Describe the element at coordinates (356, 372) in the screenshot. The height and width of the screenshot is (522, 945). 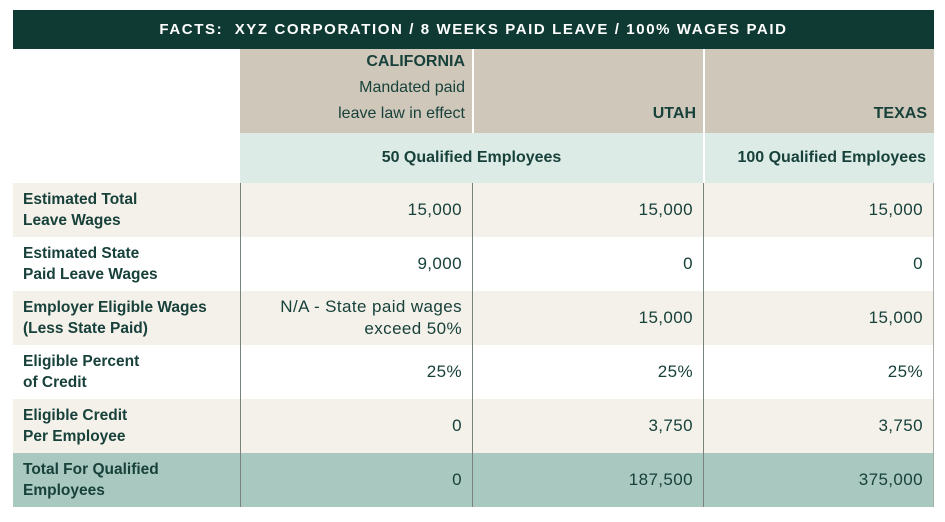
I see `california-value: 25%` at that location.